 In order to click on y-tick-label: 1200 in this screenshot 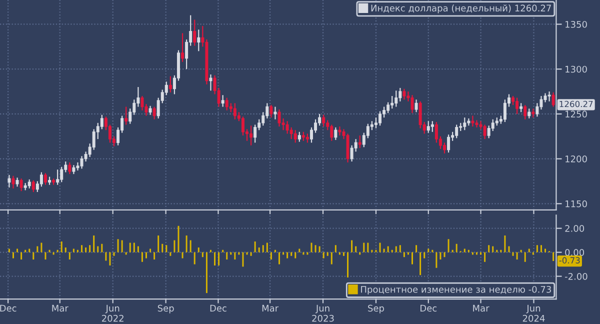, I will do `click(576, 159)`.